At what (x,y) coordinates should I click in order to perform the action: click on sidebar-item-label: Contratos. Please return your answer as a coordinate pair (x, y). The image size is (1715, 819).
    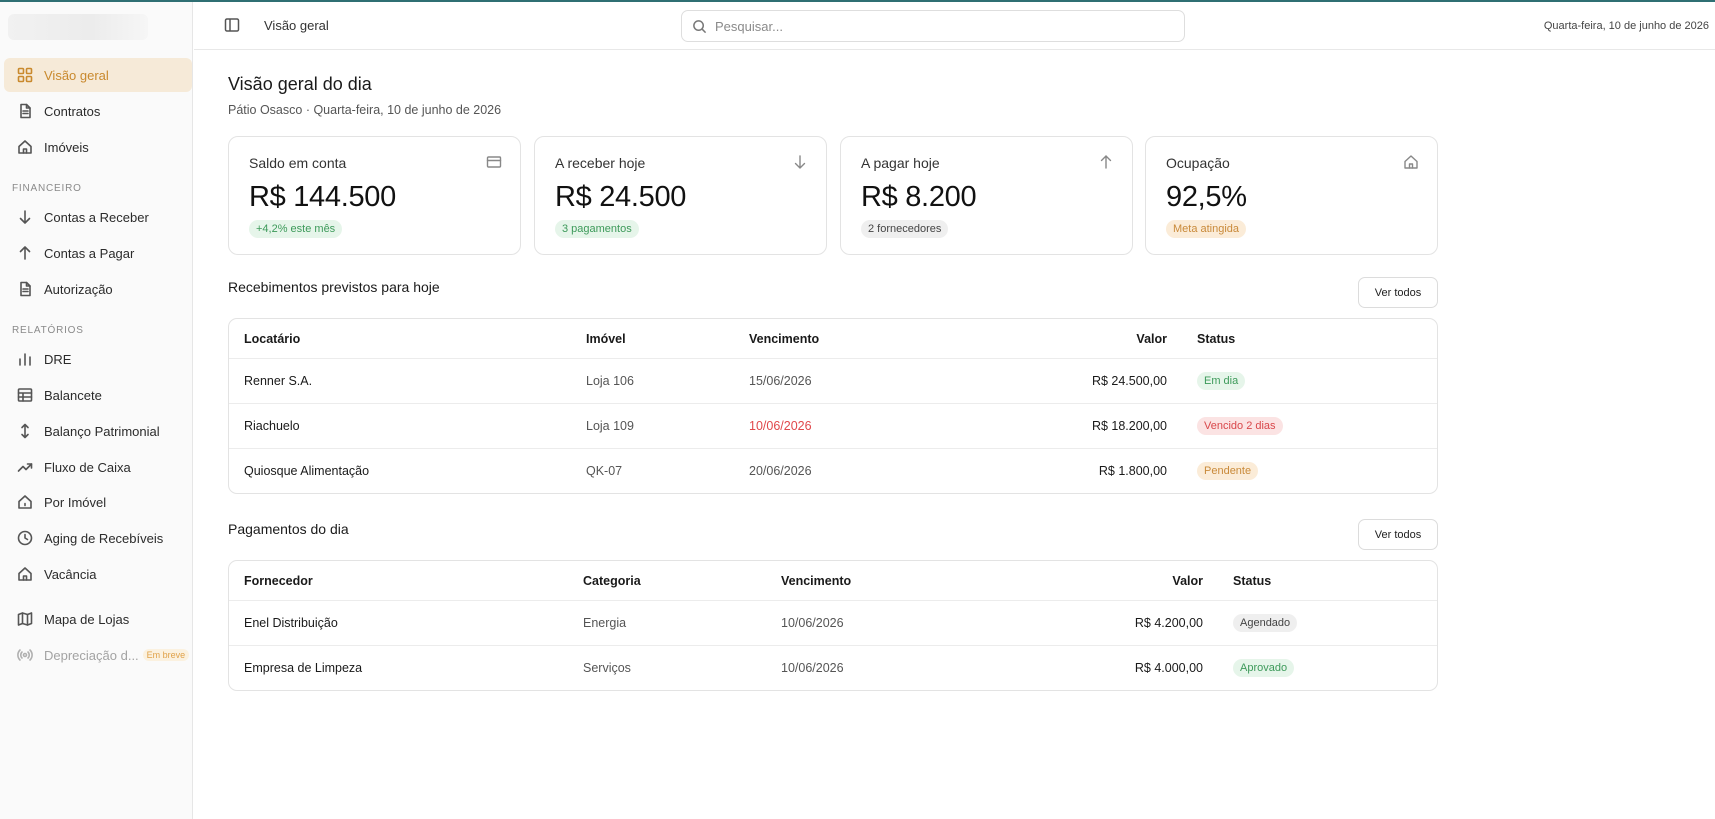
    Looking at the image, I should click on (72, 111).